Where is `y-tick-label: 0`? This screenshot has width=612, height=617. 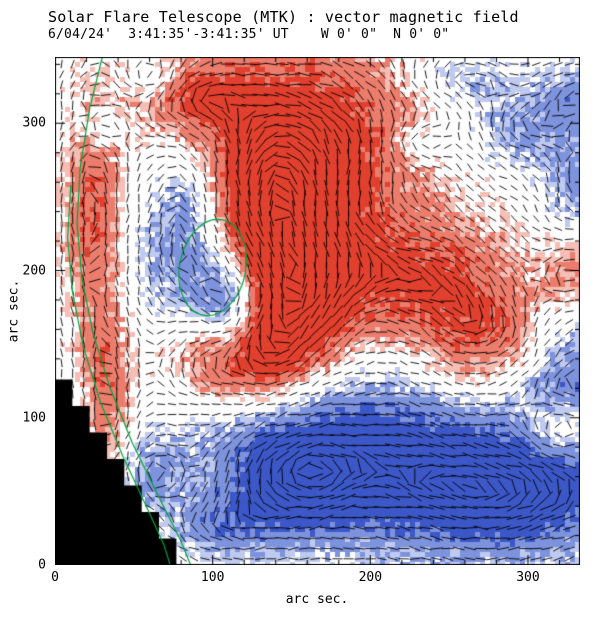
y-tick-label: 0 is located at coordinates (42, 565).